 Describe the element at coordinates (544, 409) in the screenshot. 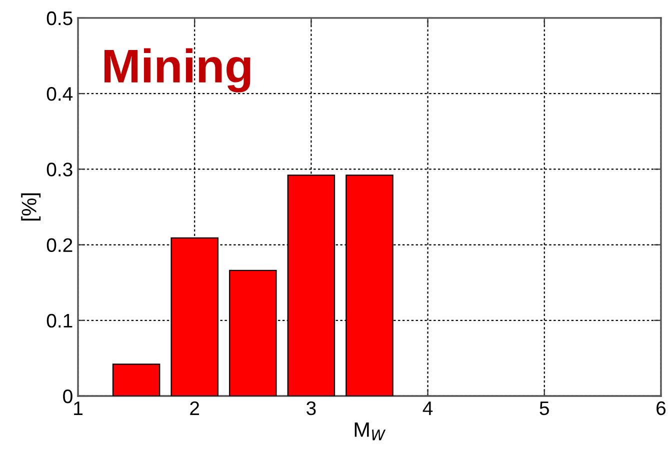

I see `x-tick-label: 5` at that location.